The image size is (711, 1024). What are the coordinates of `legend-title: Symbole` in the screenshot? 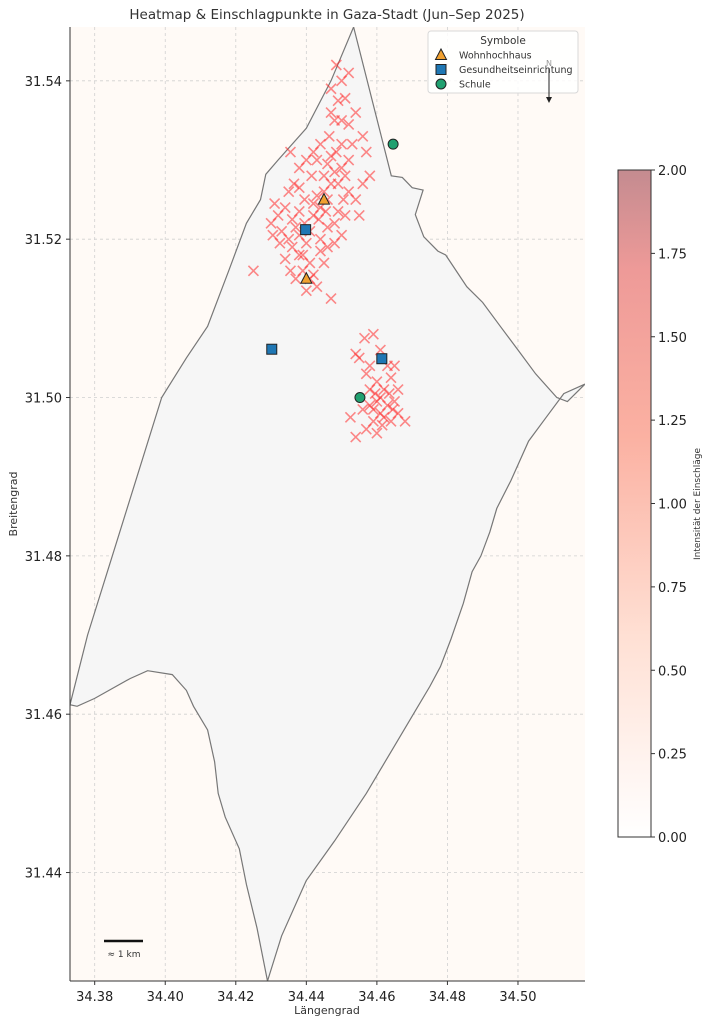 It's located at (503, 41).